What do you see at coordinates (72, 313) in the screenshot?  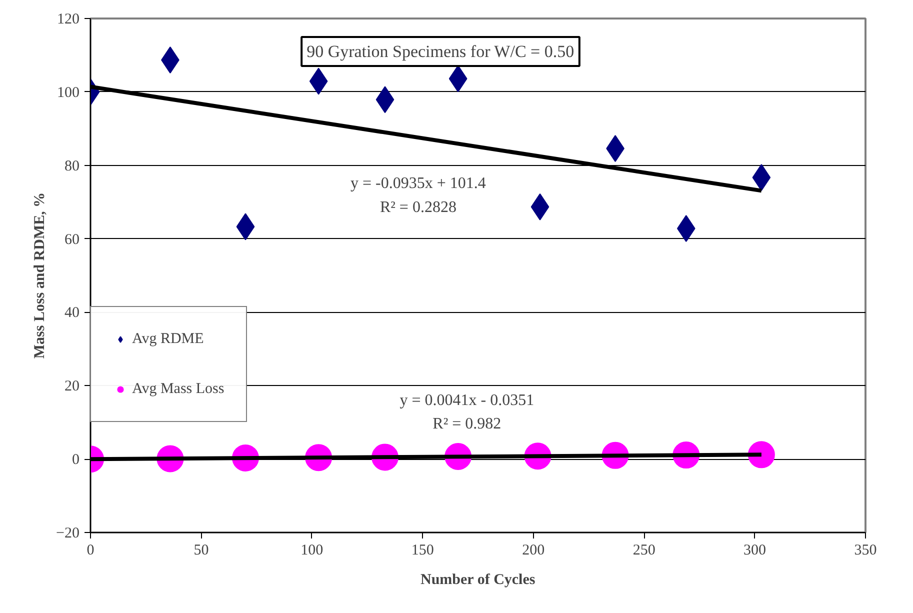 I see `y-tick-label: 40` at bounding box center [72, 313].